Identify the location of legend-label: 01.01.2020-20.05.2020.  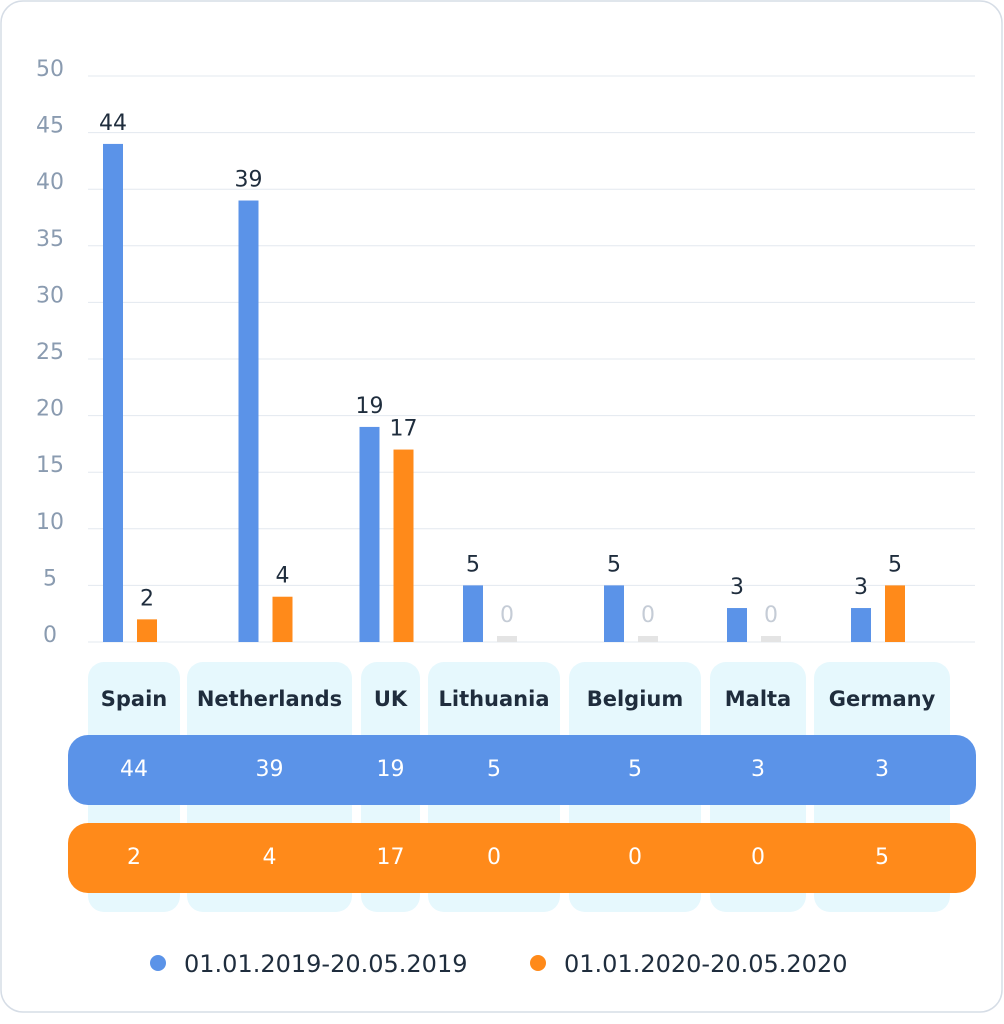
(706, 964).